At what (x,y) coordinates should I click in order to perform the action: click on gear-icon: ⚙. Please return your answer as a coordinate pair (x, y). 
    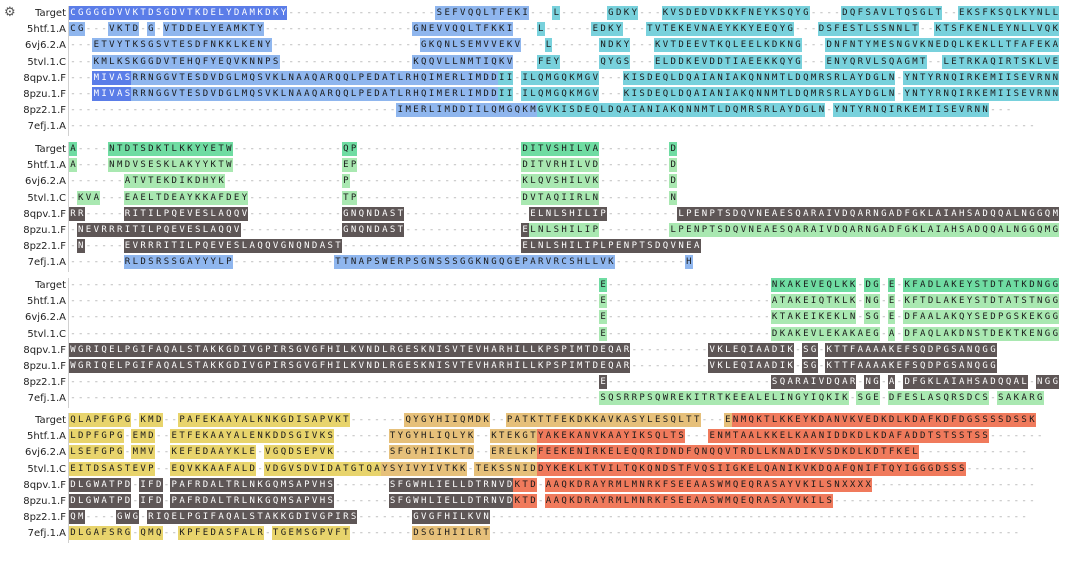
    Looking at the image, I should click on (10, 12).